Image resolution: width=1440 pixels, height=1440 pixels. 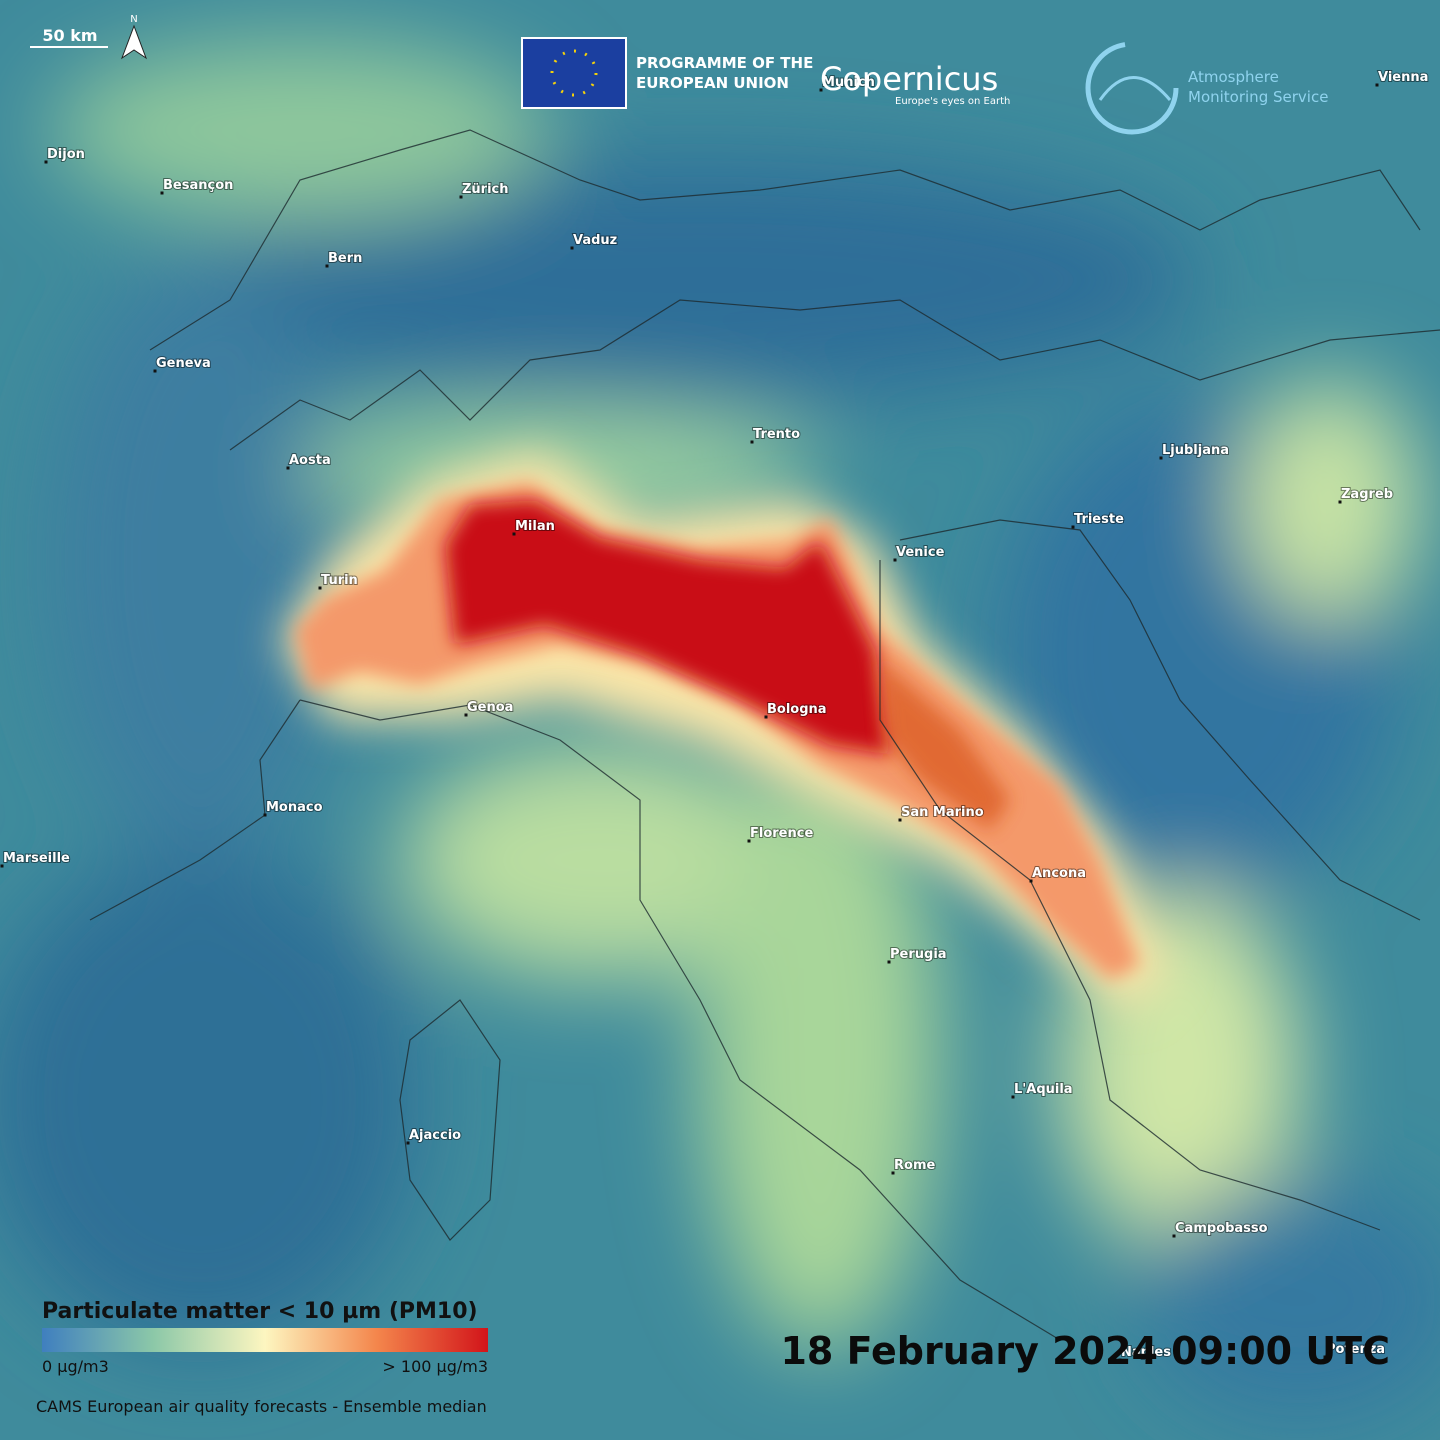 What do you see at coordinates (667, 627) in the screenshot?
I see `plume-core` at bounding box center [667, 627].